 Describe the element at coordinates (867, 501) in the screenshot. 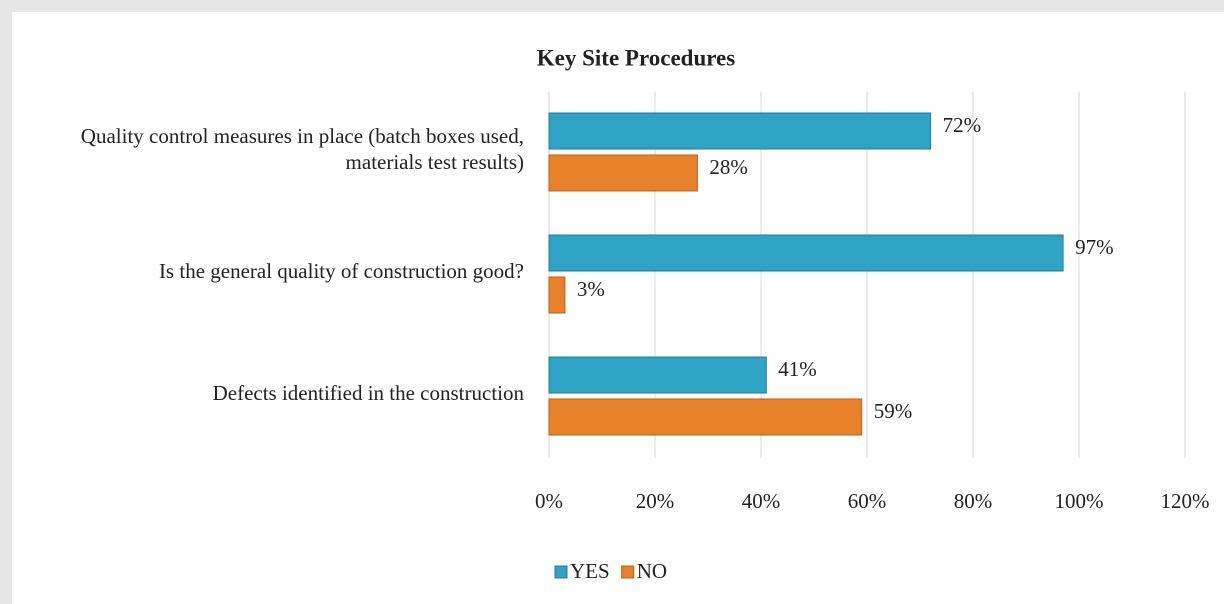

I see `x-tick-label: 60%` at that location.